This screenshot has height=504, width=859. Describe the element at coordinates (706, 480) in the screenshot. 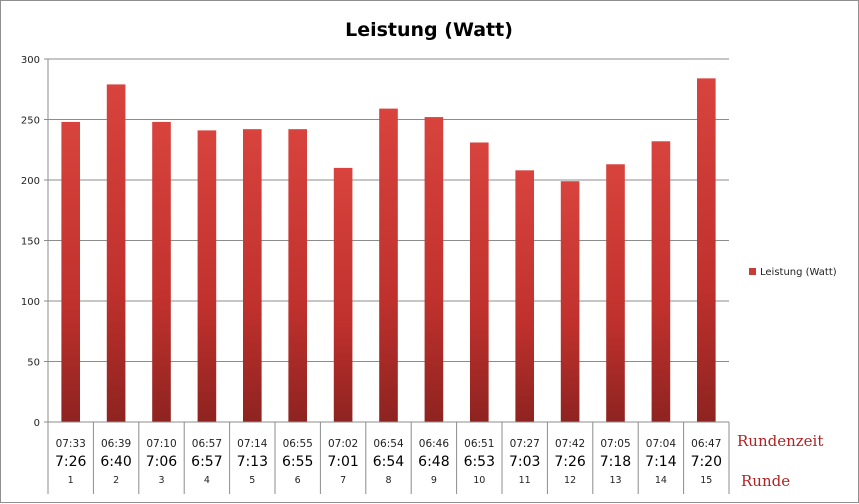

I see `tick-label-round: 15` at that location.